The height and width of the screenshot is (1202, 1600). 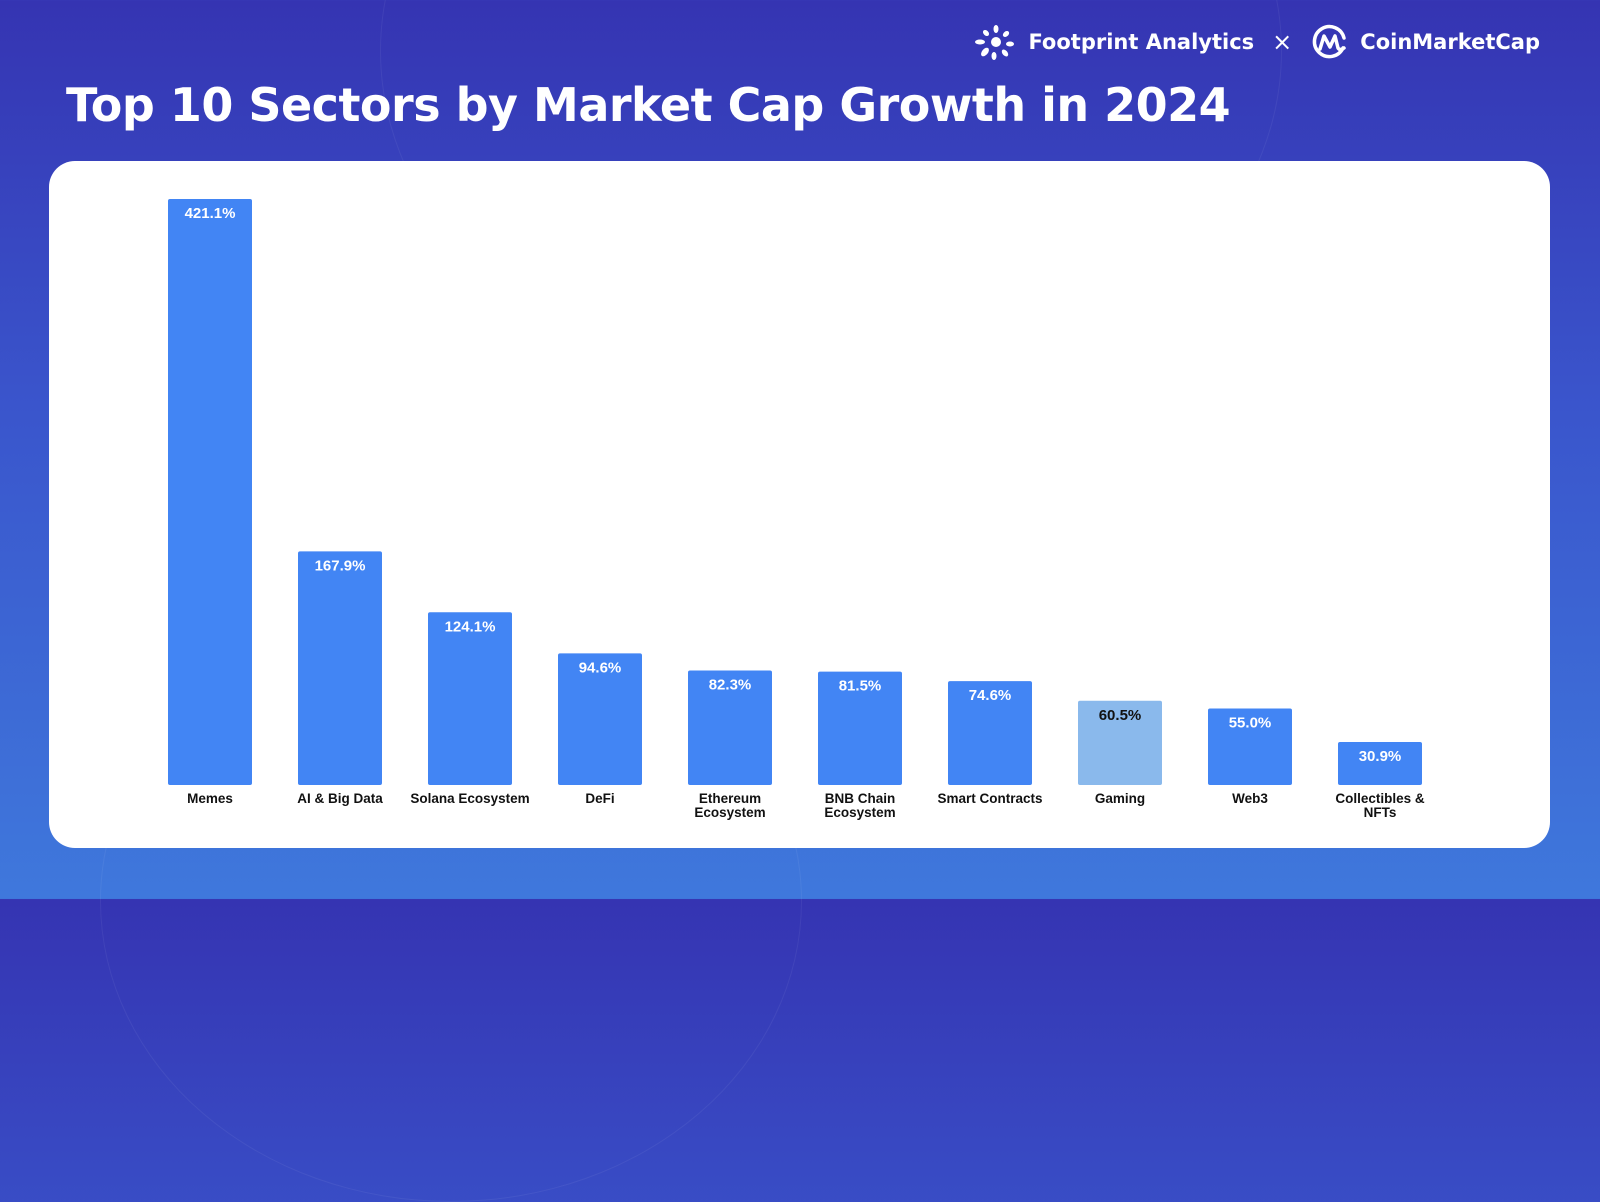 I want to click on x-tick-label: Collectibles &, so click(x=1380, y=798).